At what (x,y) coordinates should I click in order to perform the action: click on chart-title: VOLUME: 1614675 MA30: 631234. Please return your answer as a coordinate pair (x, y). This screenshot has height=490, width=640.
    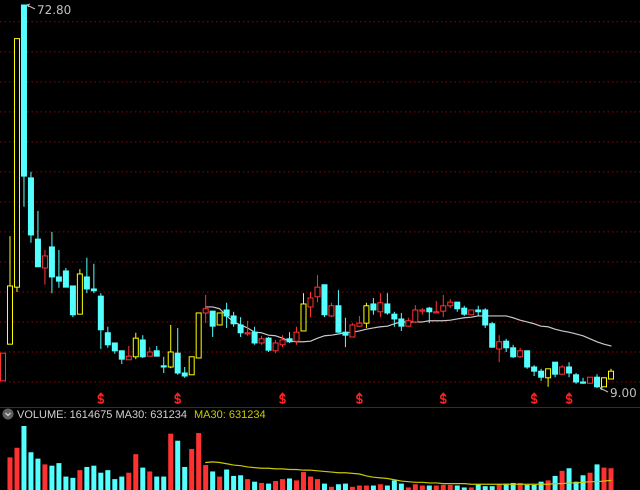
    Looking at the image, I should click on (102, 415).